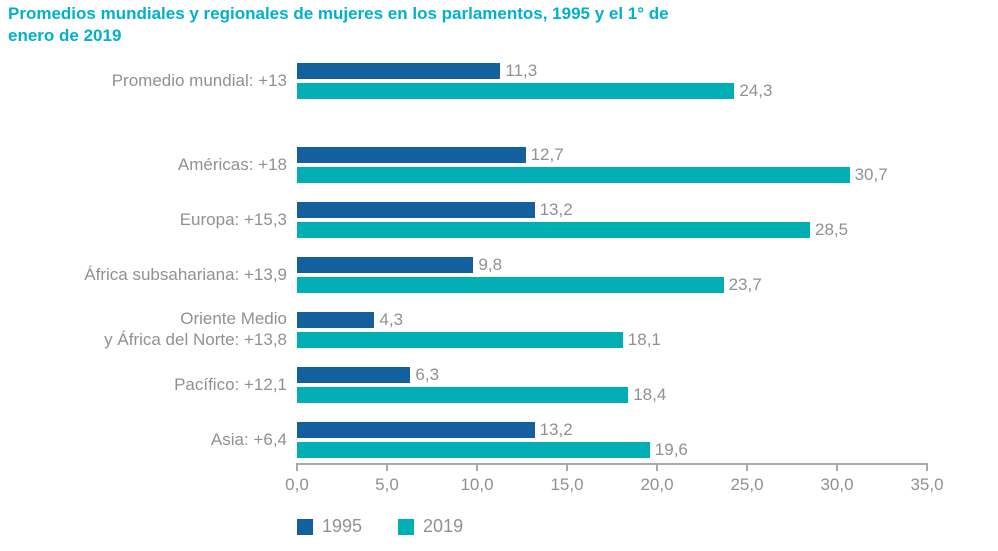 This screenshot has height=551, width=998. What do you see at coordinates (567, 484) in the screenshot?
I see `x-axis-tick-label: 15,0` at bounding box center [567, 484].